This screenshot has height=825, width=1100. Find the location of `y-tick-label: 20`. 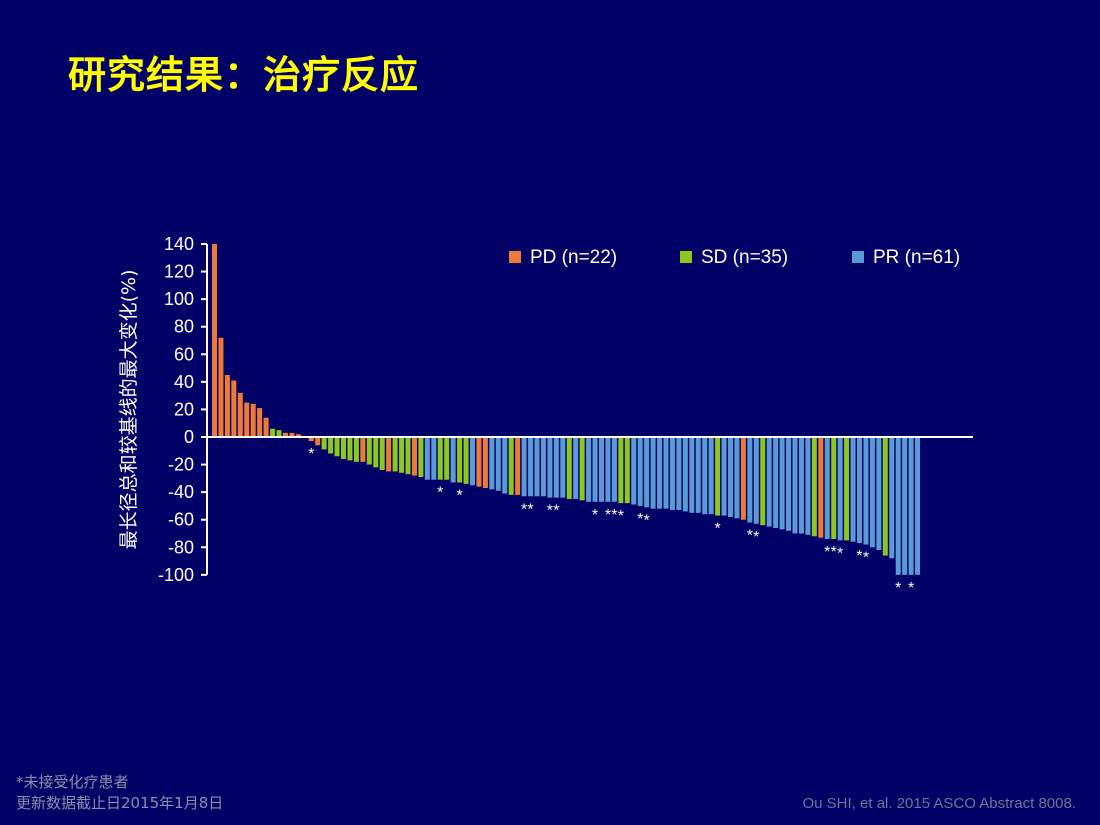

y-tick-label: 20 is located at coordinates (184, 409).